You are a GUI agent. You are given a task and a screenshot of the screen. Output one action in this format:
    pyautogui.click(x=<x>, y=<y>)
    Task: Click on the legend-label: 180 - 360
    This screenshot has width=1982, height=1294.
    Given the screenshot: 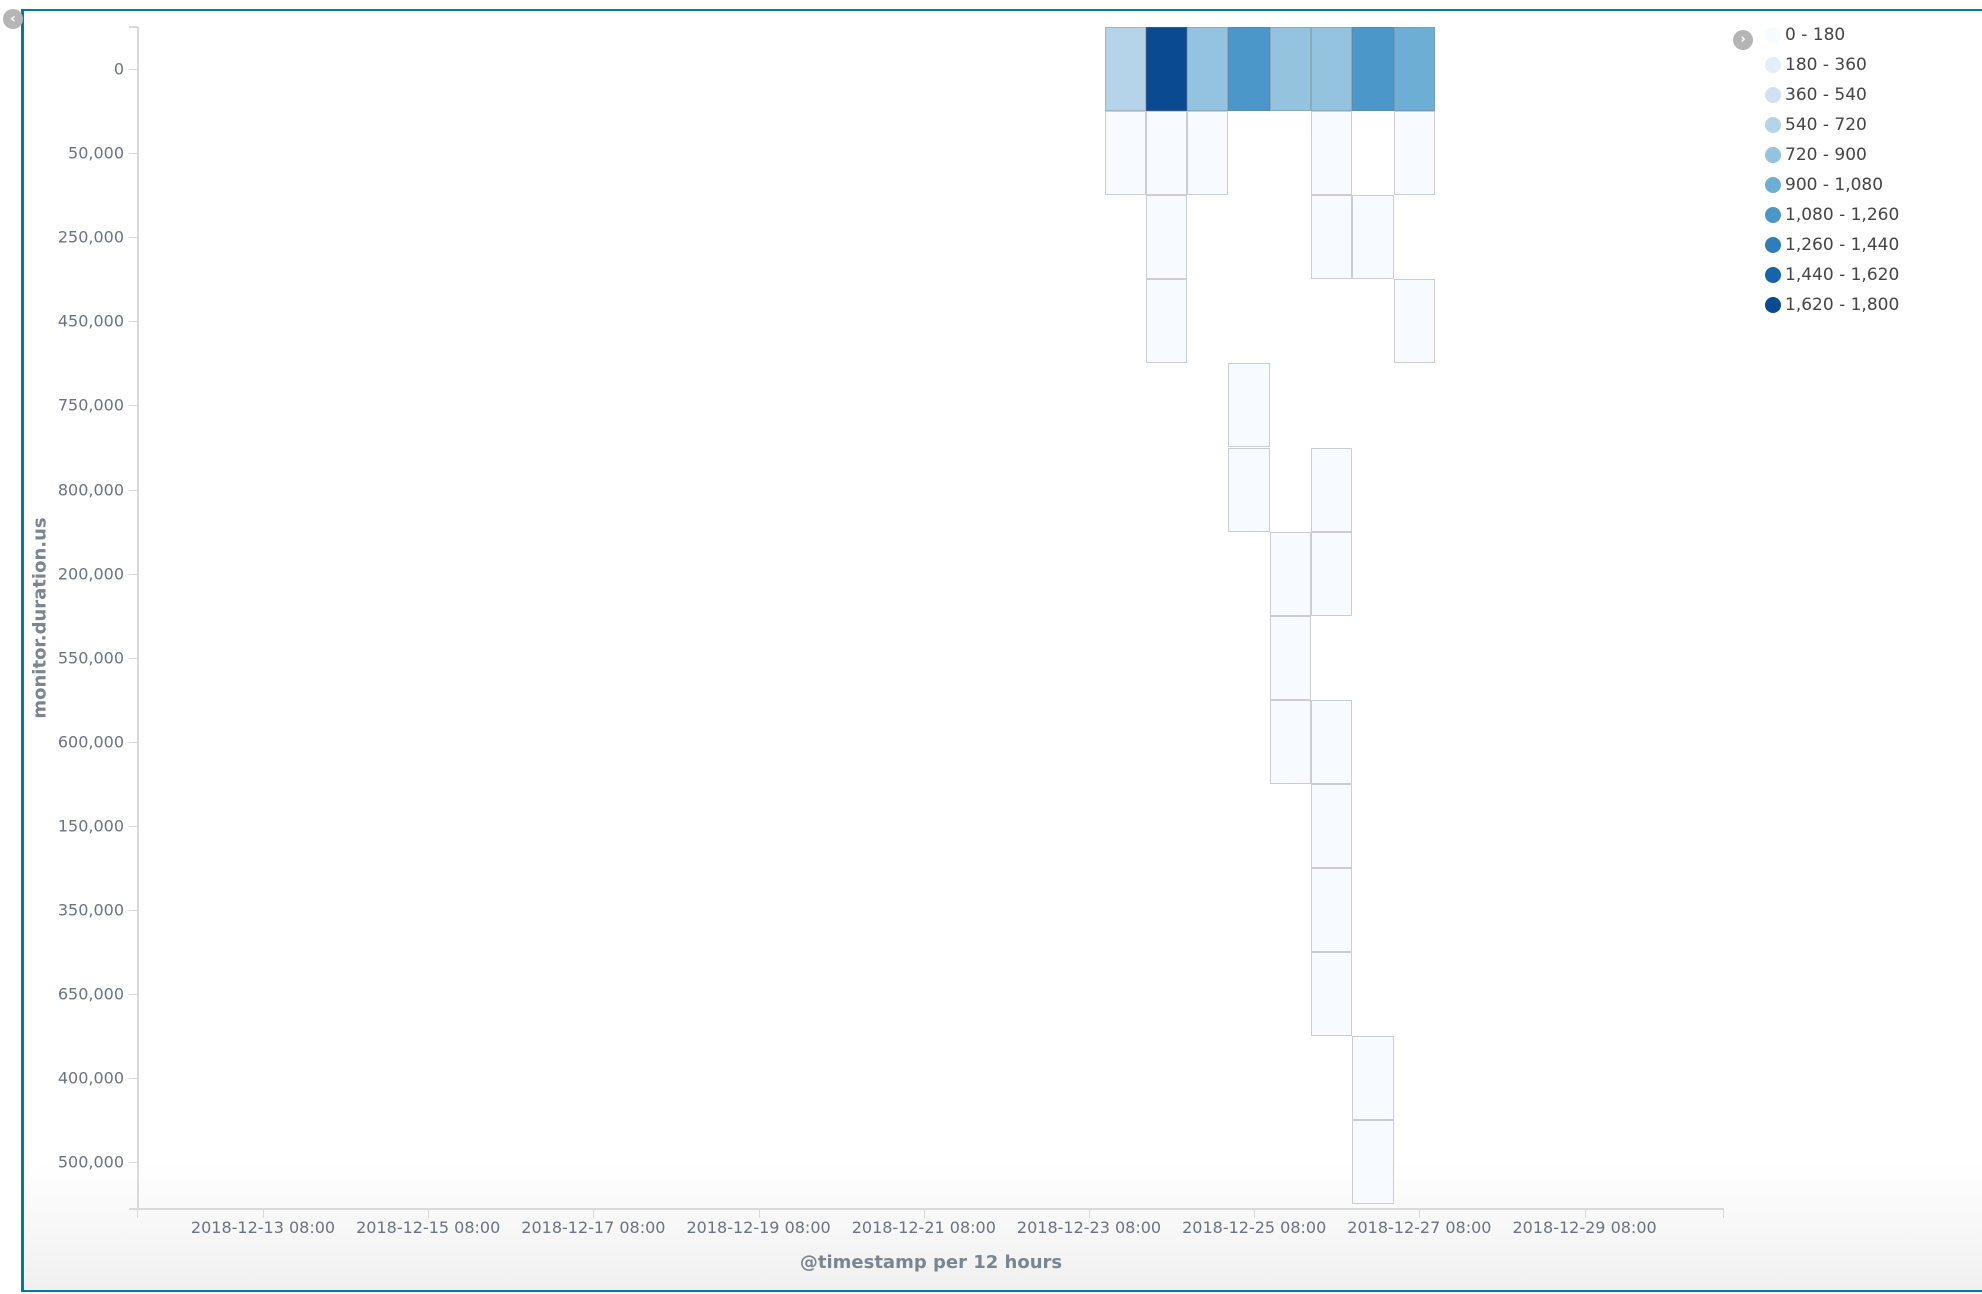 What is the action you would take?
    pyautogui.click(x=1826, y=65)
    